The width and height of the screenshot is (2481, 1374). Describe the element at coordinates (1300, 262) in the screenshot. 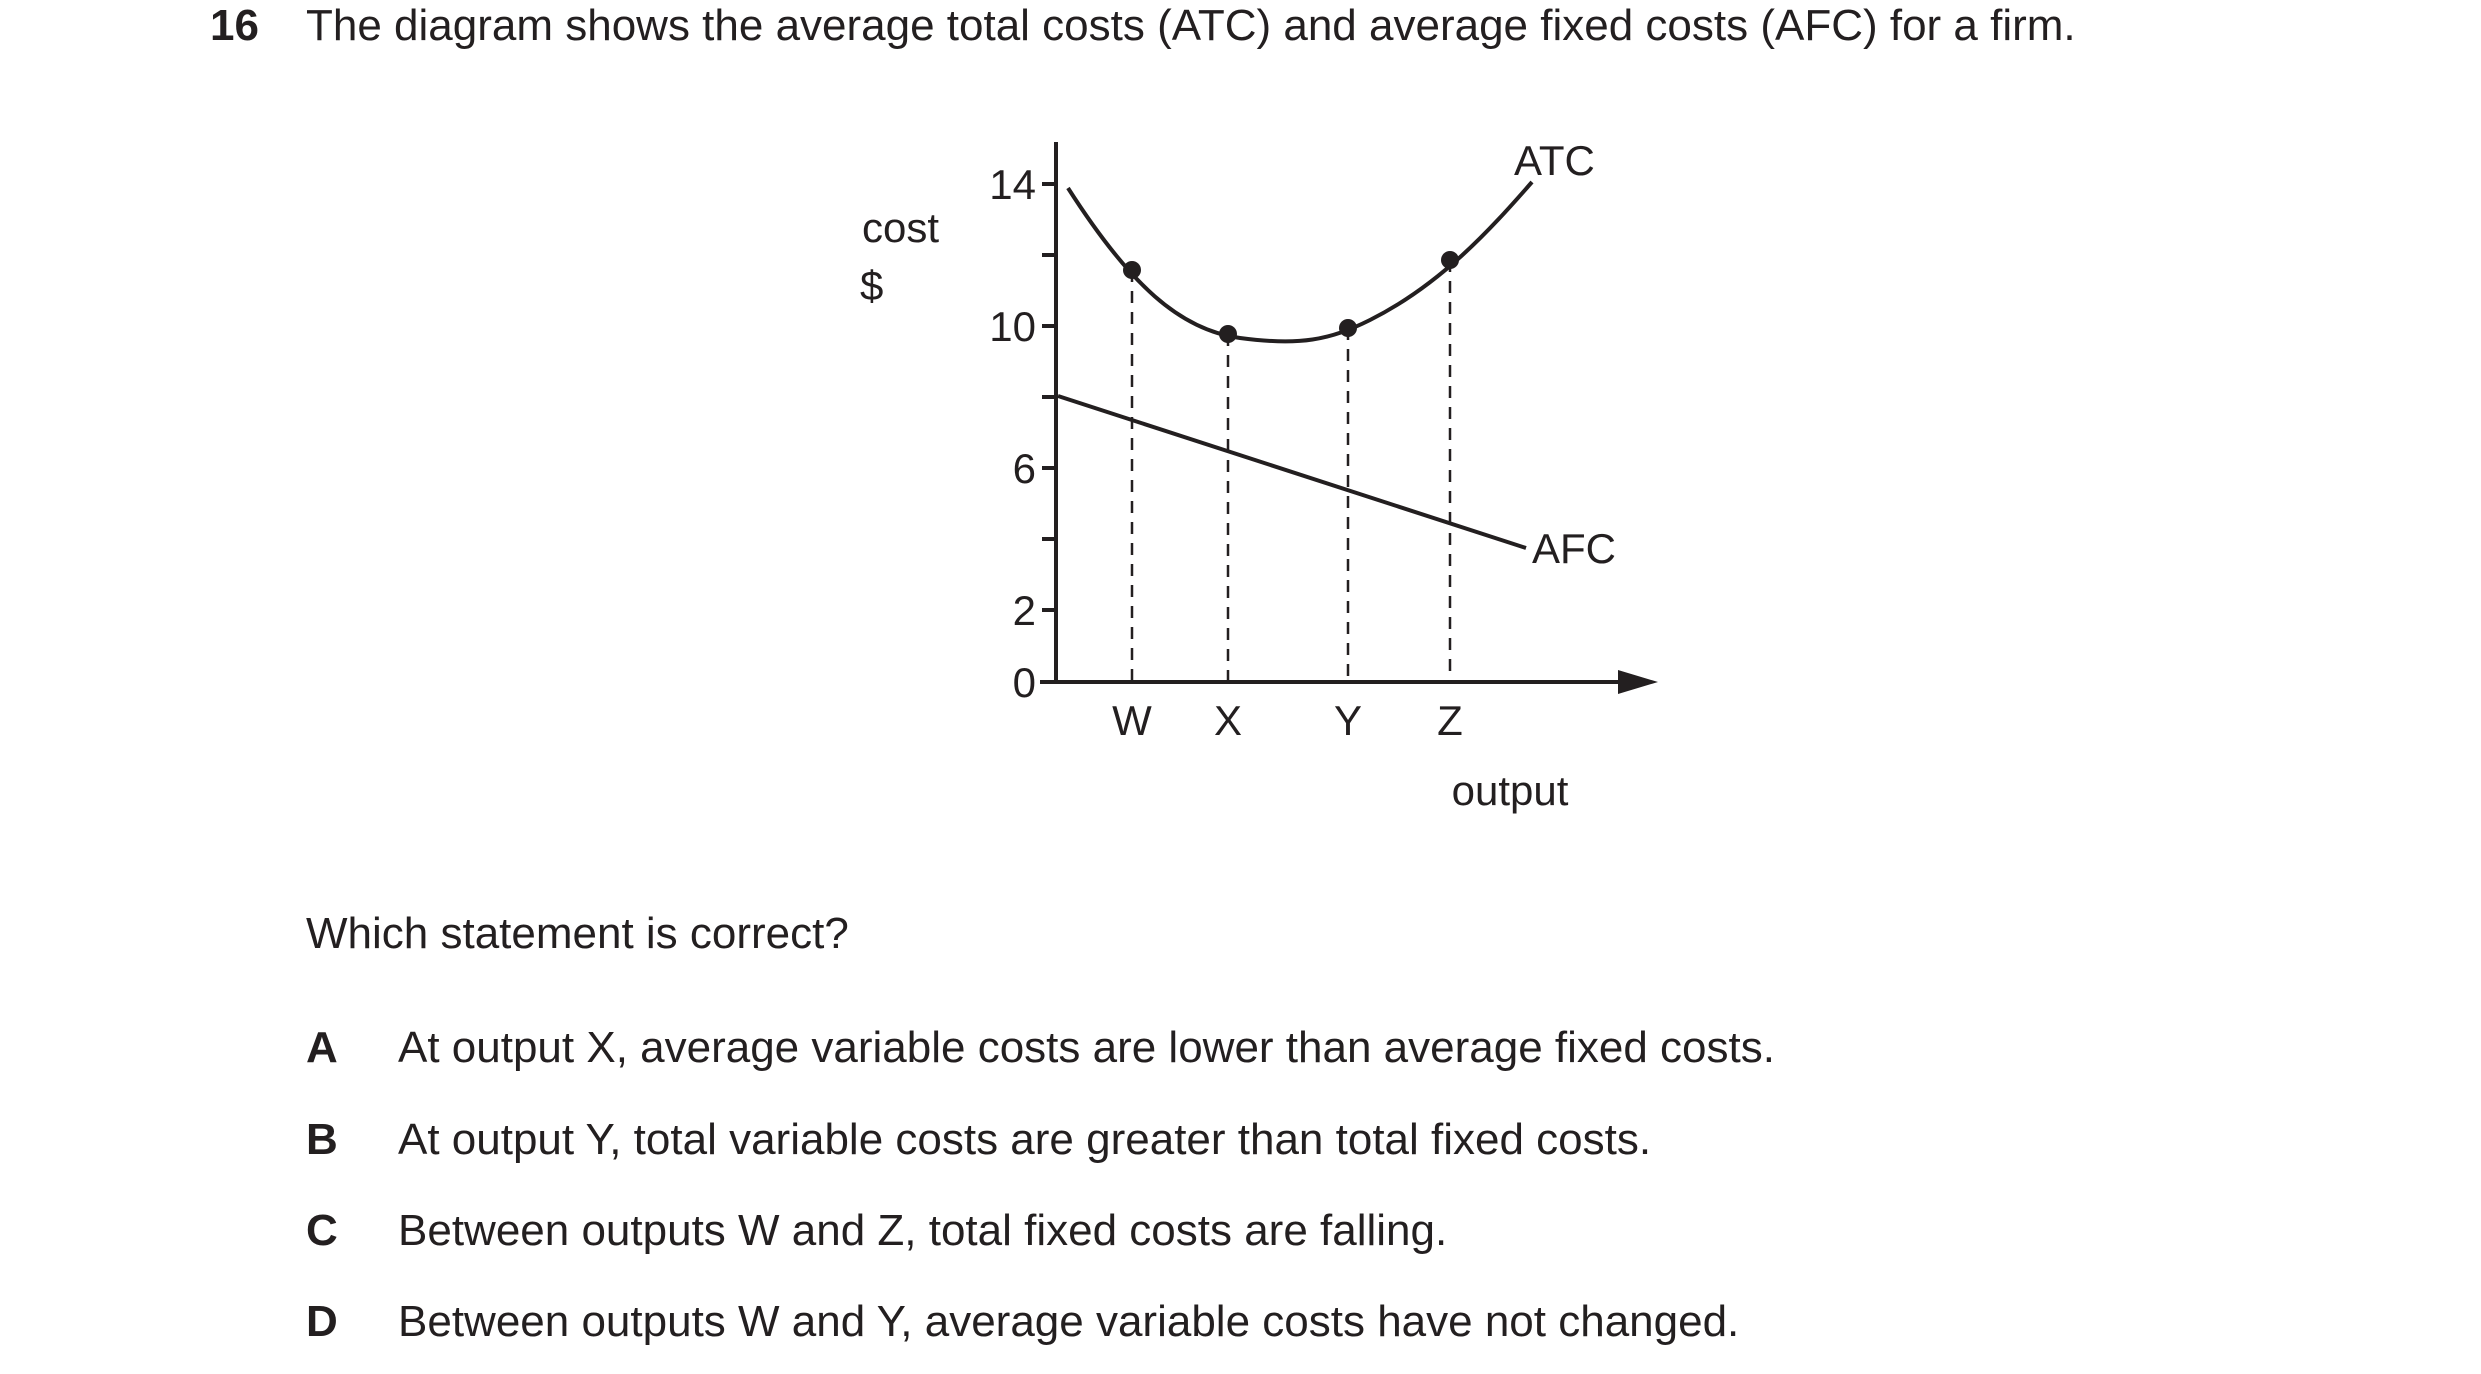

I see `atc-curve` at that location.